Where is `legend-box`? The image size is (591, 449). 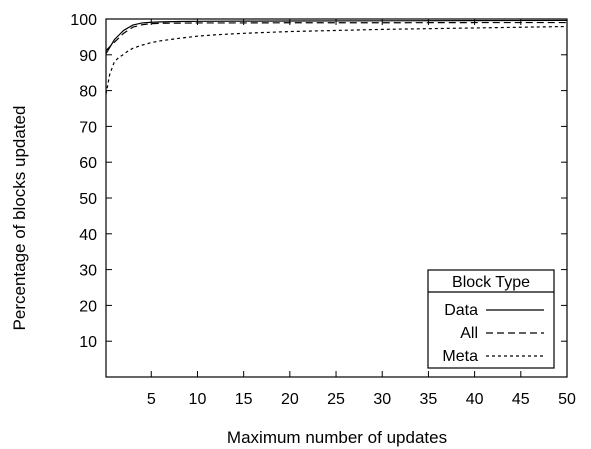 legend-box is located at coordinates (491, 319).